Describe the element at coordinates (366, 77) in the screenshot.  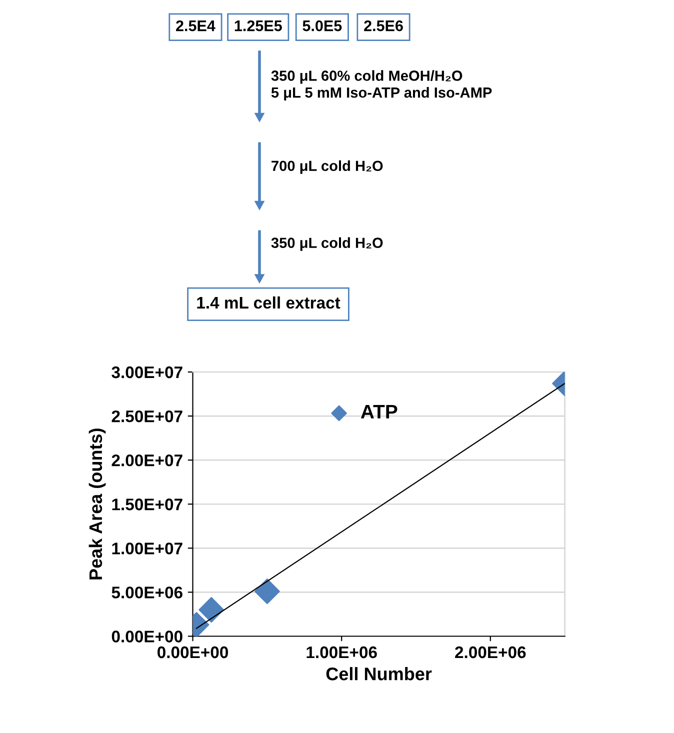
I see `text: 350 μL 60% cold MeOH/H₂O` at that location.